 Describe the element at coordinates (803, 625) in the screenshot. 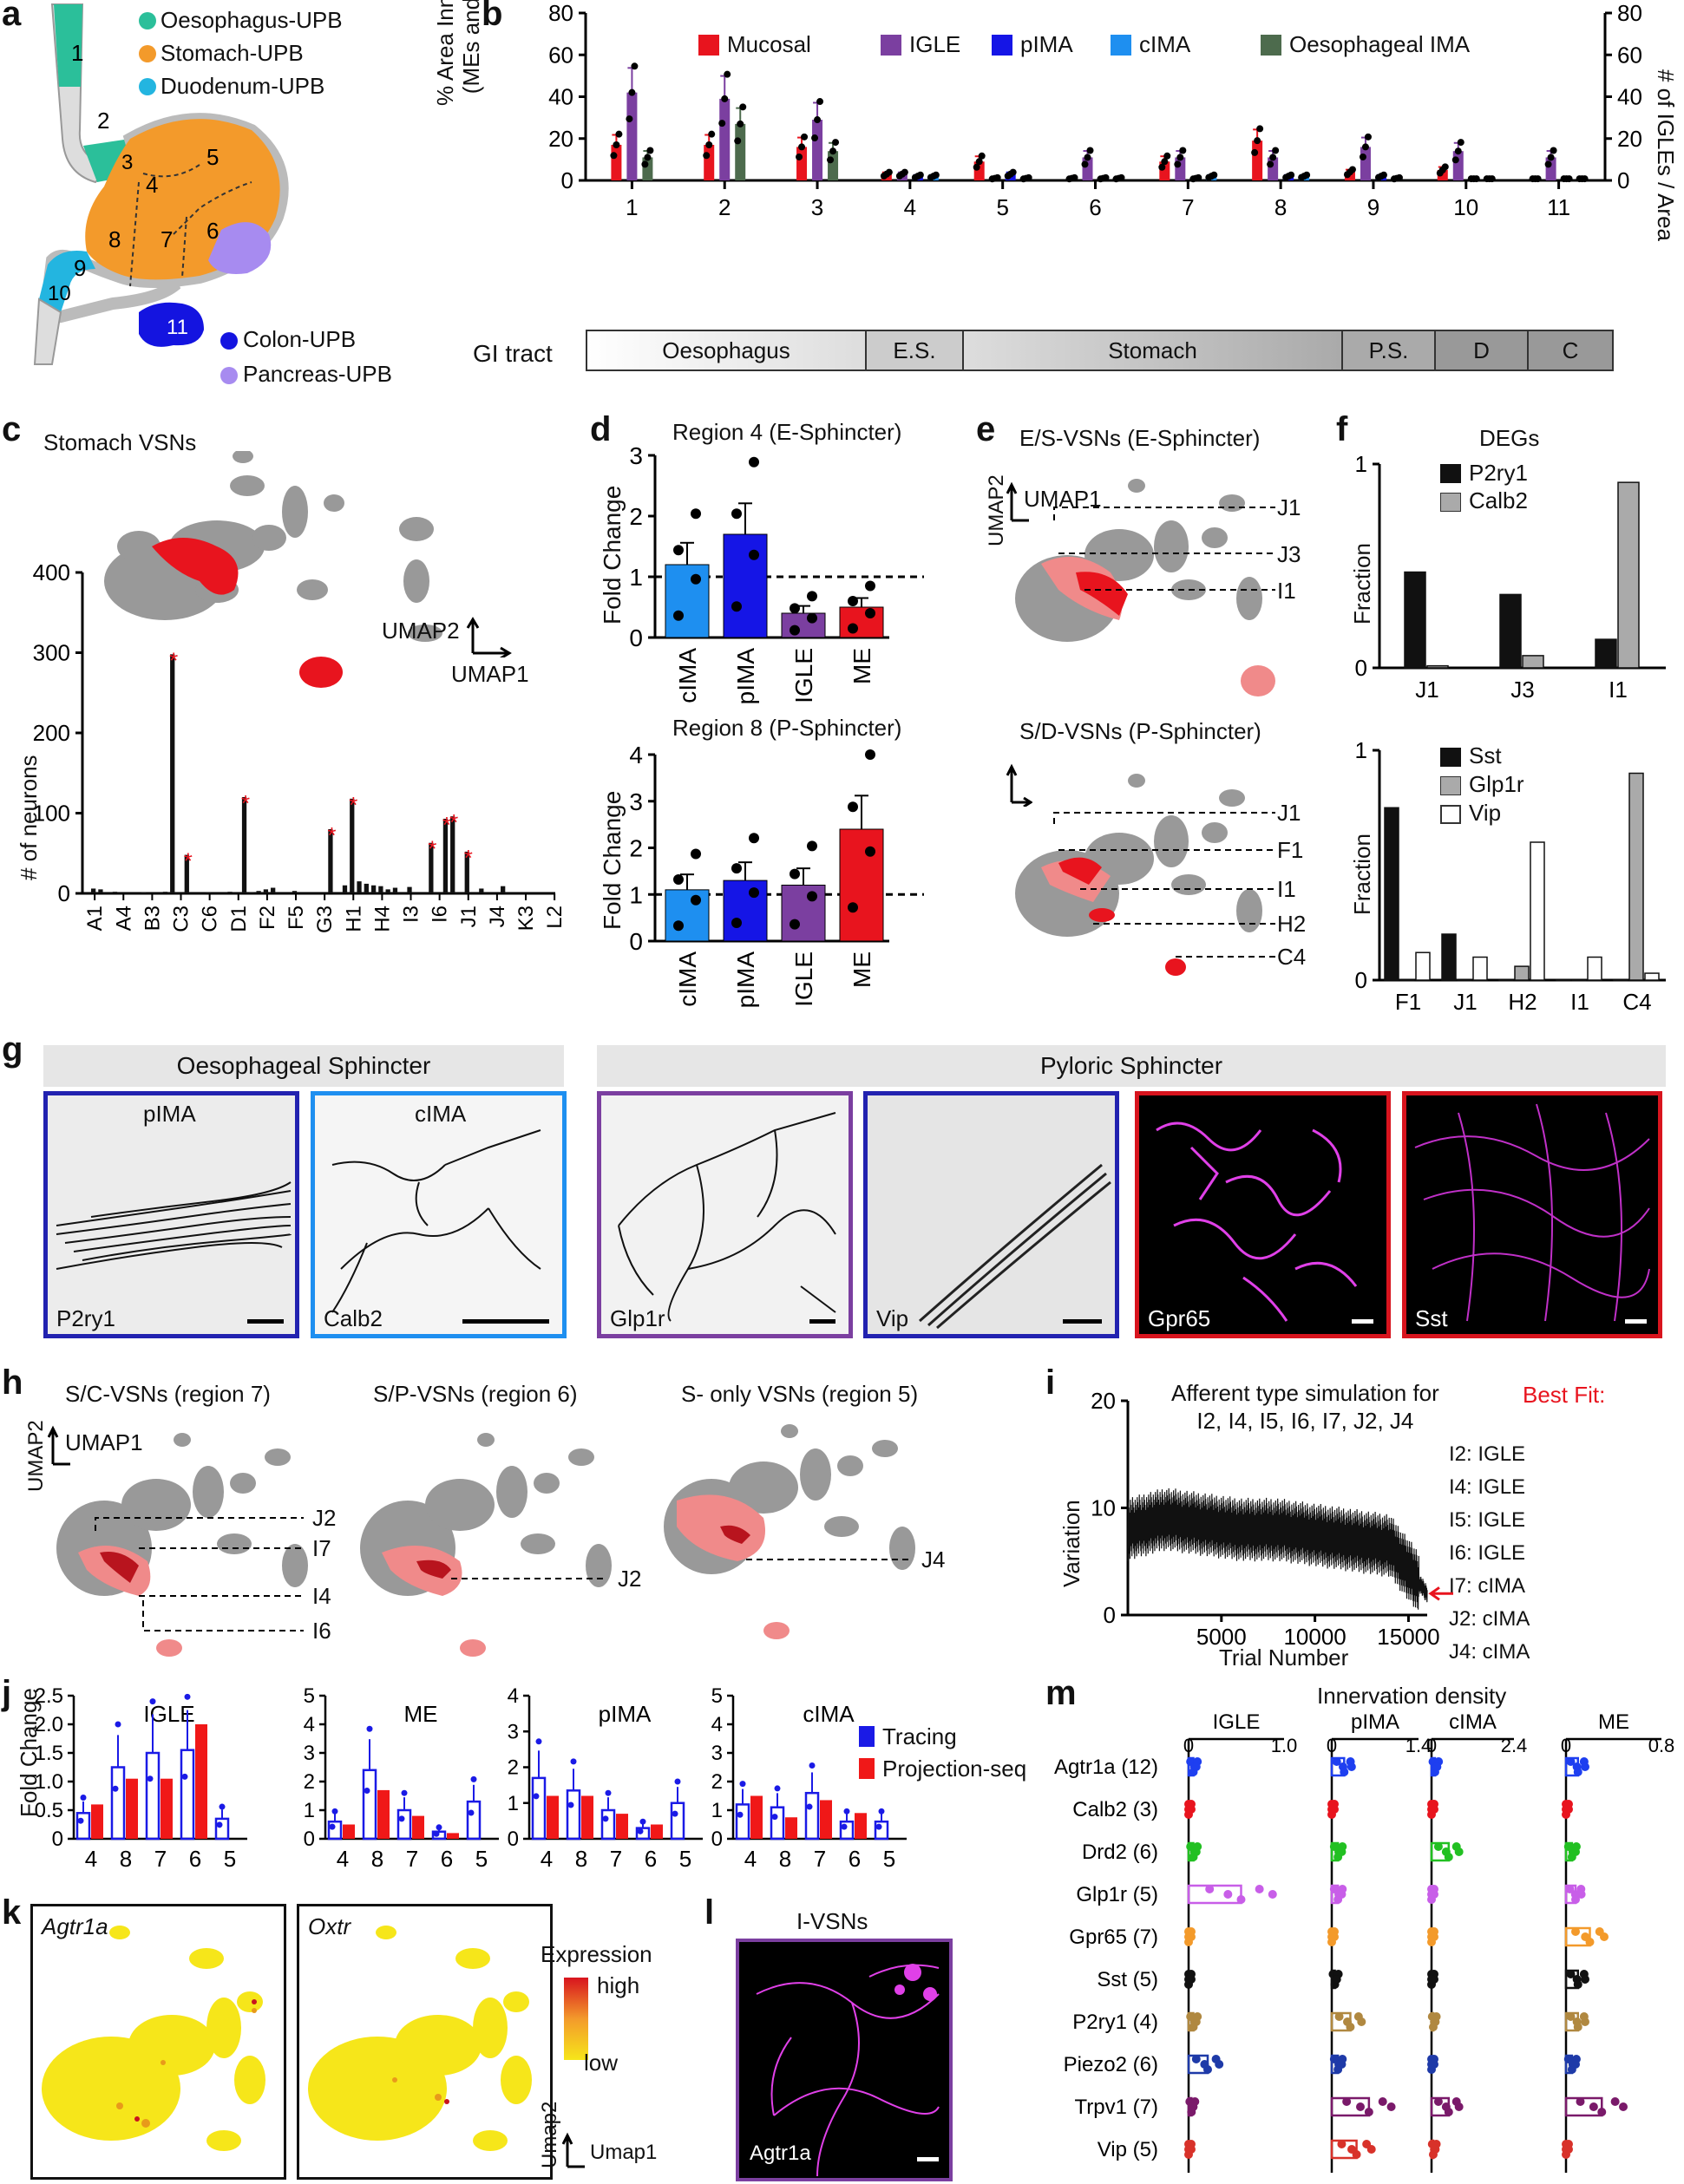

I see `d1-bar-IGLE` at that location.